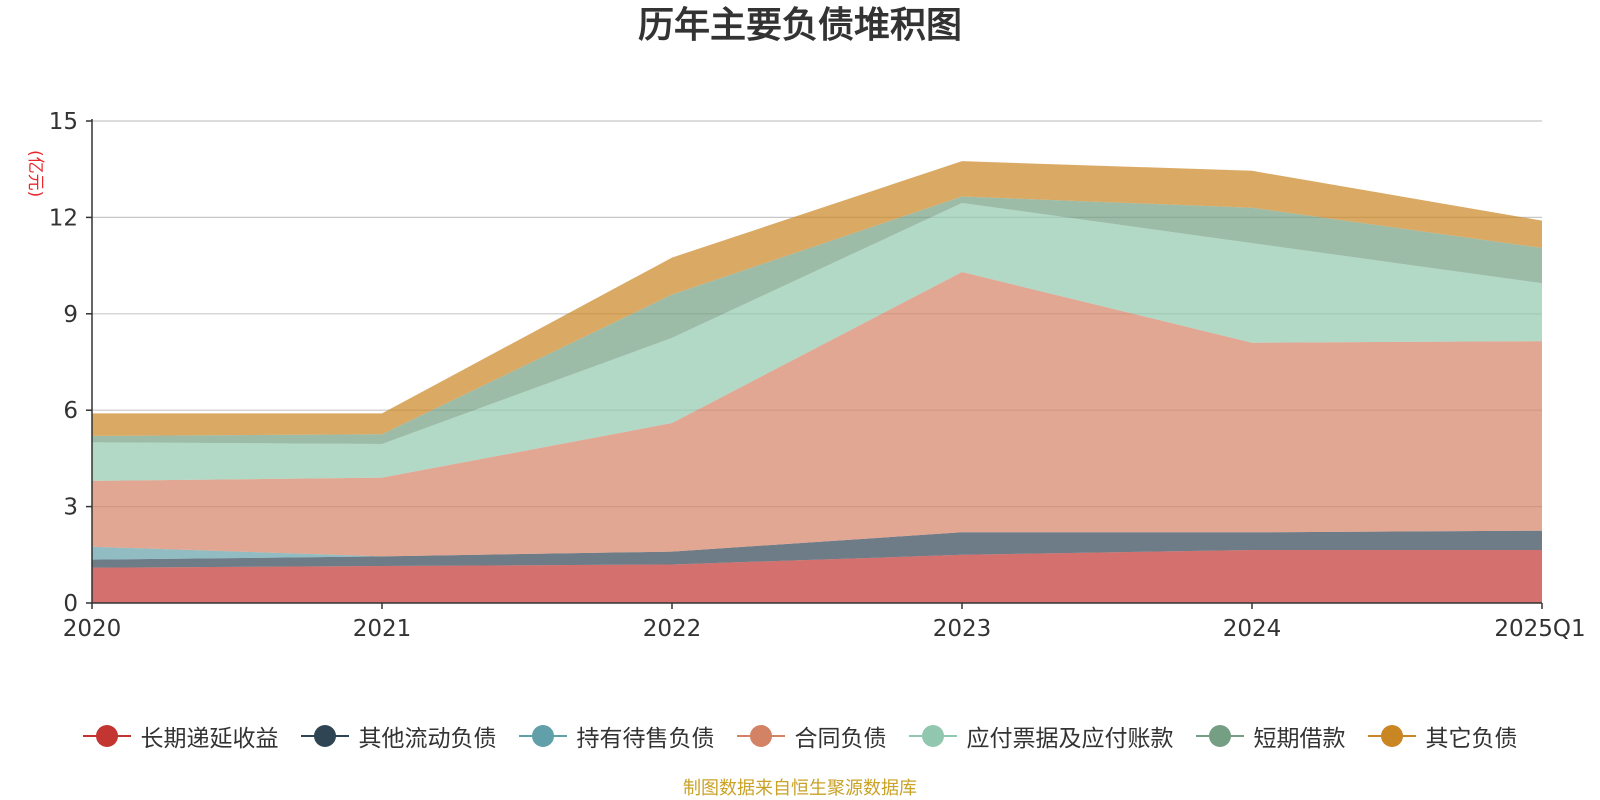 This screenshot has width=1600, height=800. I want to click on x-tick-label: 2020, so click(92, 629).